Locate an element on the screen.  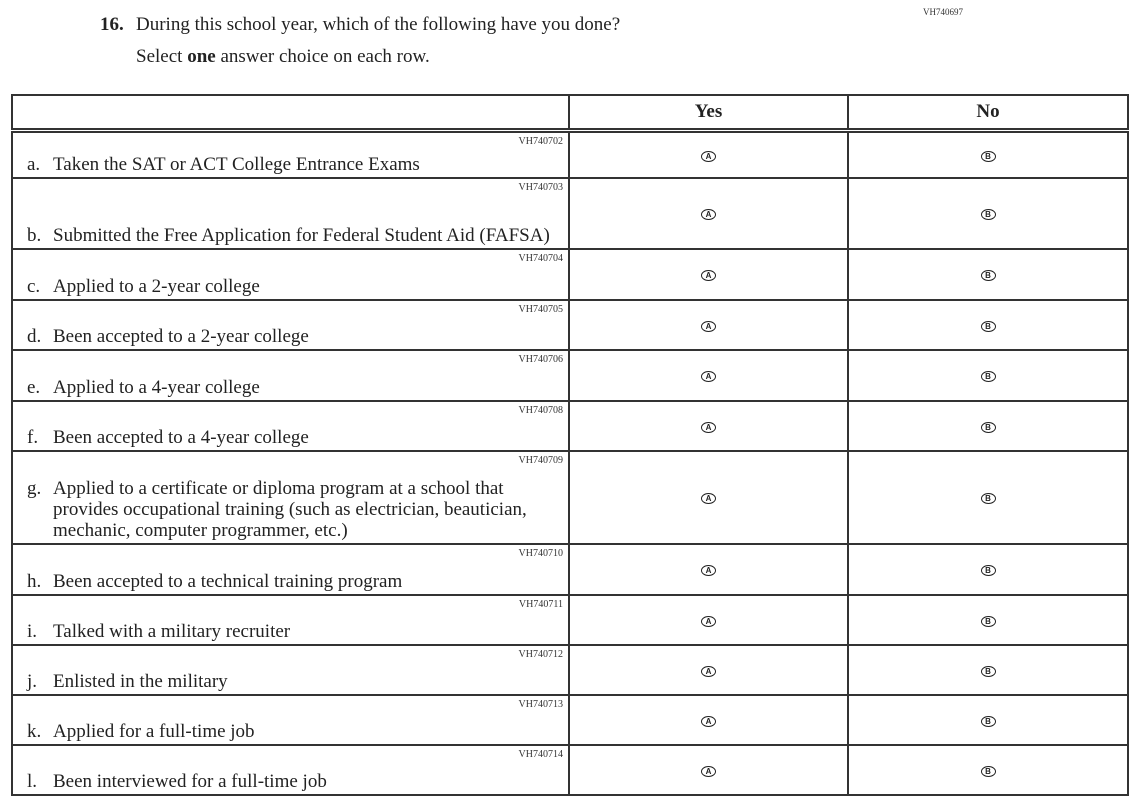
item-description: Been accepted to a 2-year college is located at coordinates (181, 336).